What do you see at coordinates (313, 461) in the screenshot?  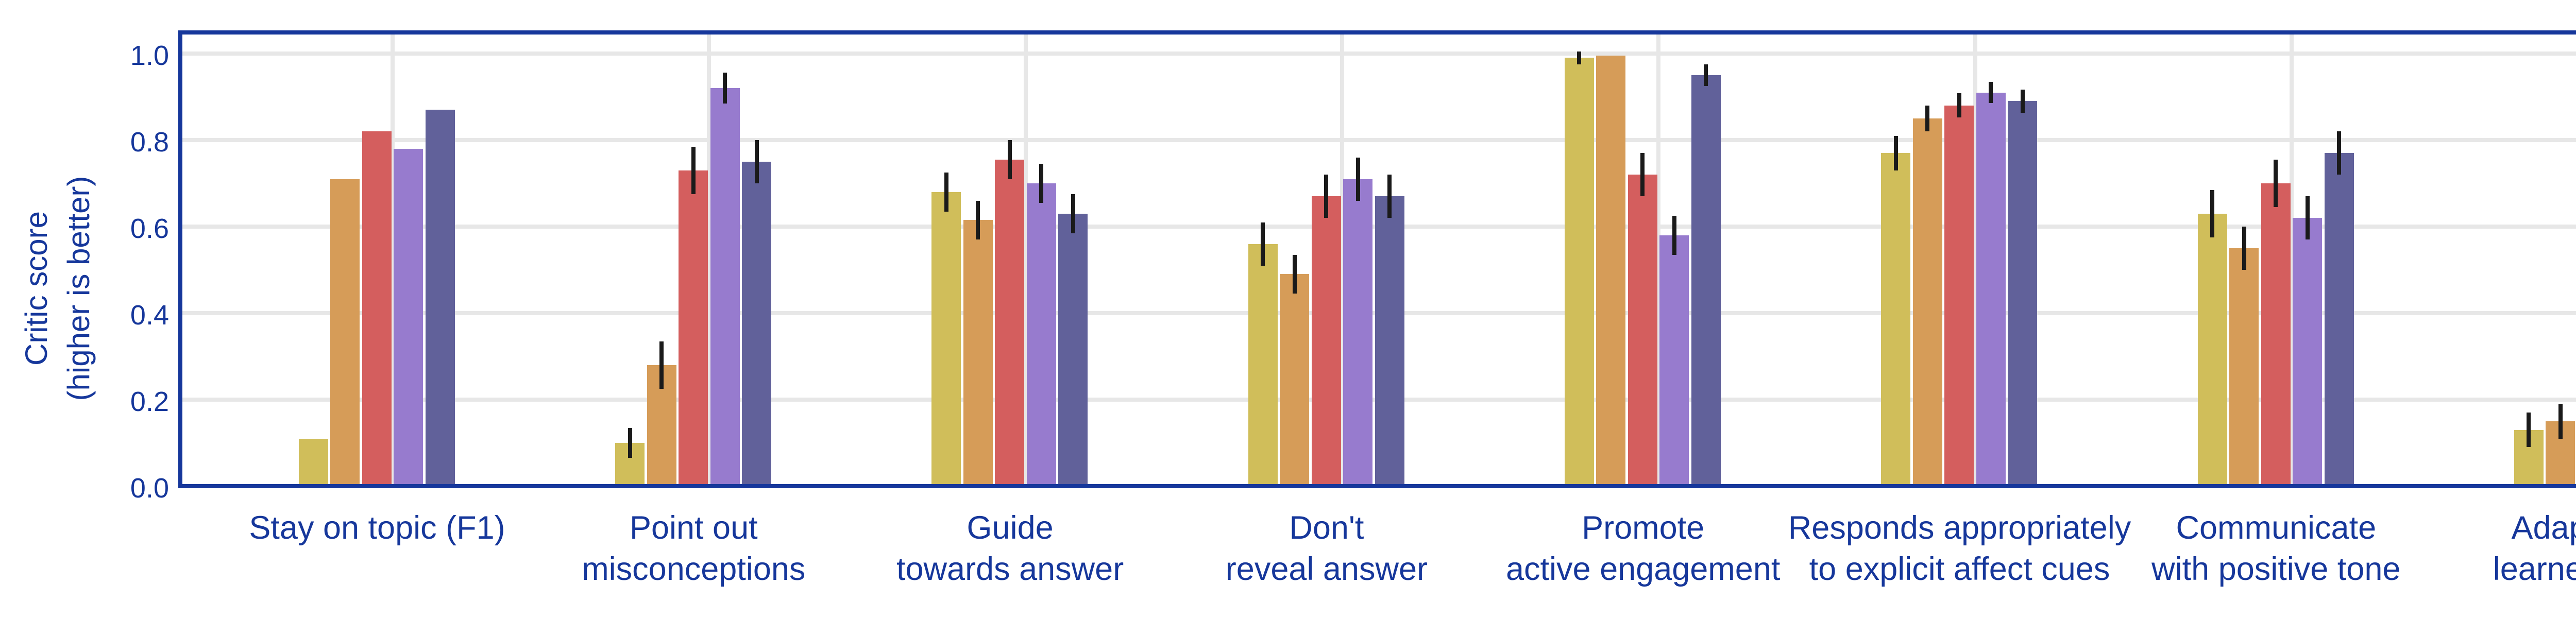 I see `bar-M0-cat0` at bounding box center [313, 461].